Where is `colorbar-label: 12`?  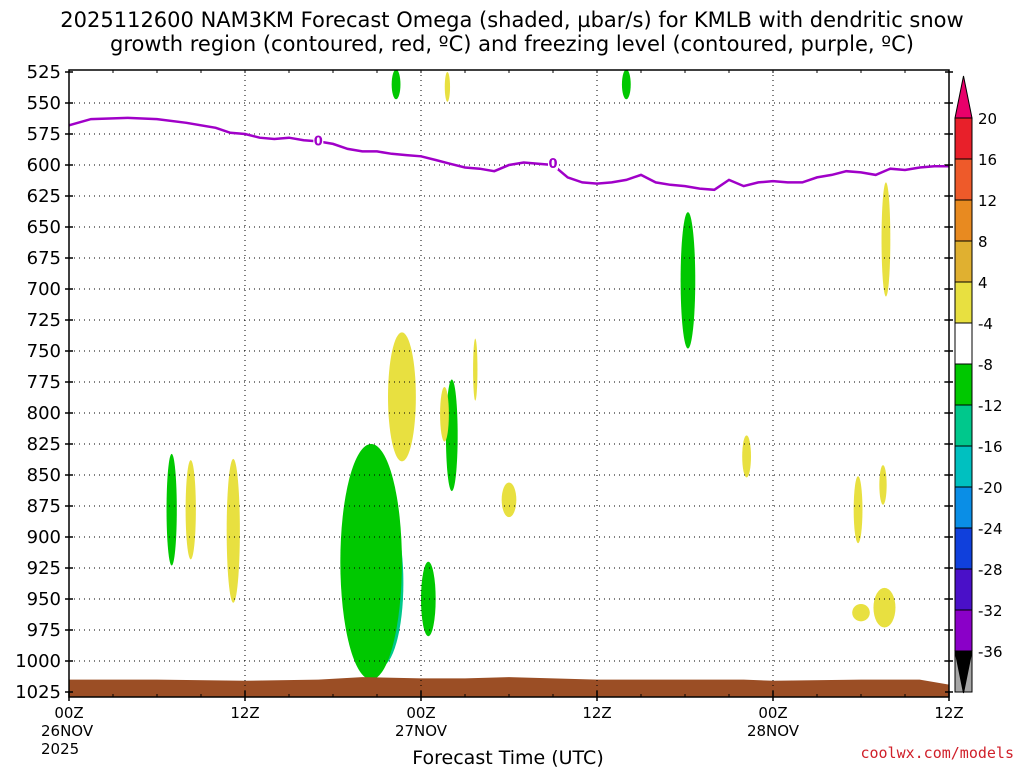 colorbar-label: 12 is located at coordinates (987, 201).